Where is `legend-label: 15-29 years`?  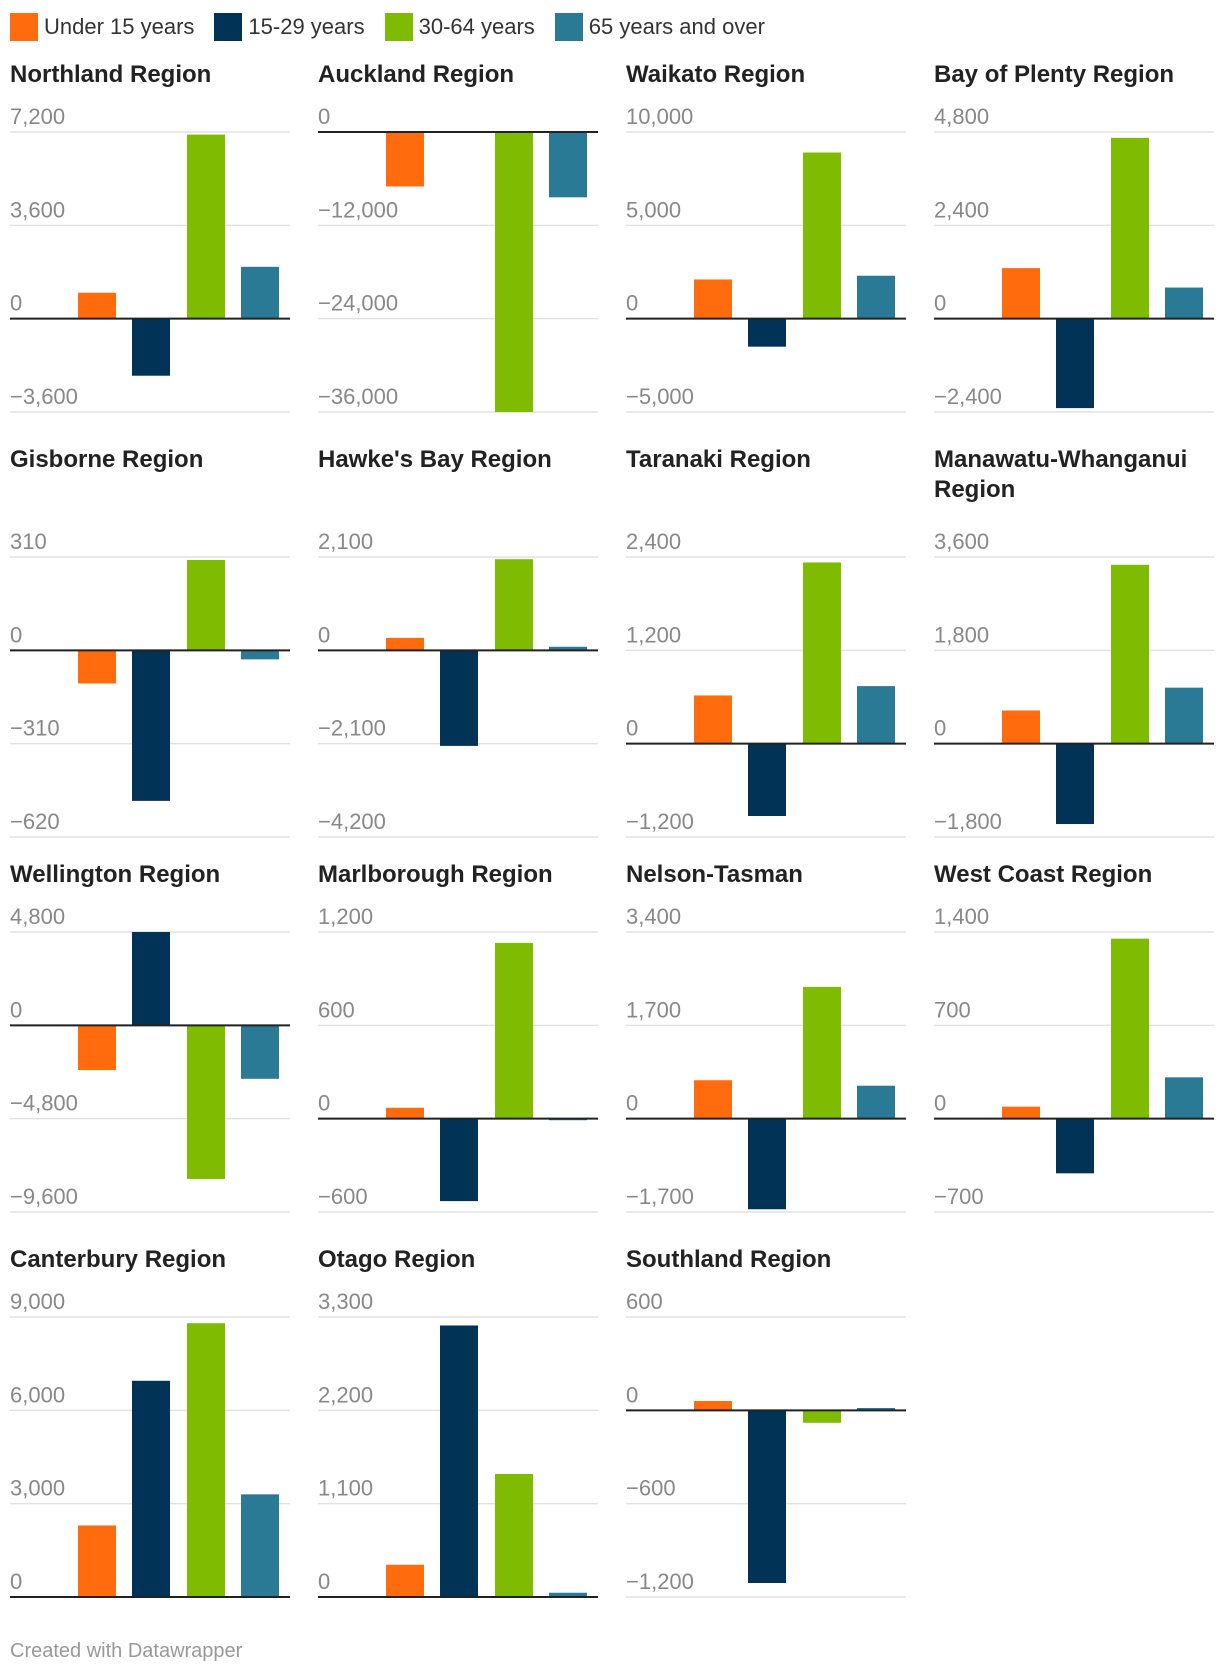 legend-label: 15-29 years is located at coordinates (306, 26).